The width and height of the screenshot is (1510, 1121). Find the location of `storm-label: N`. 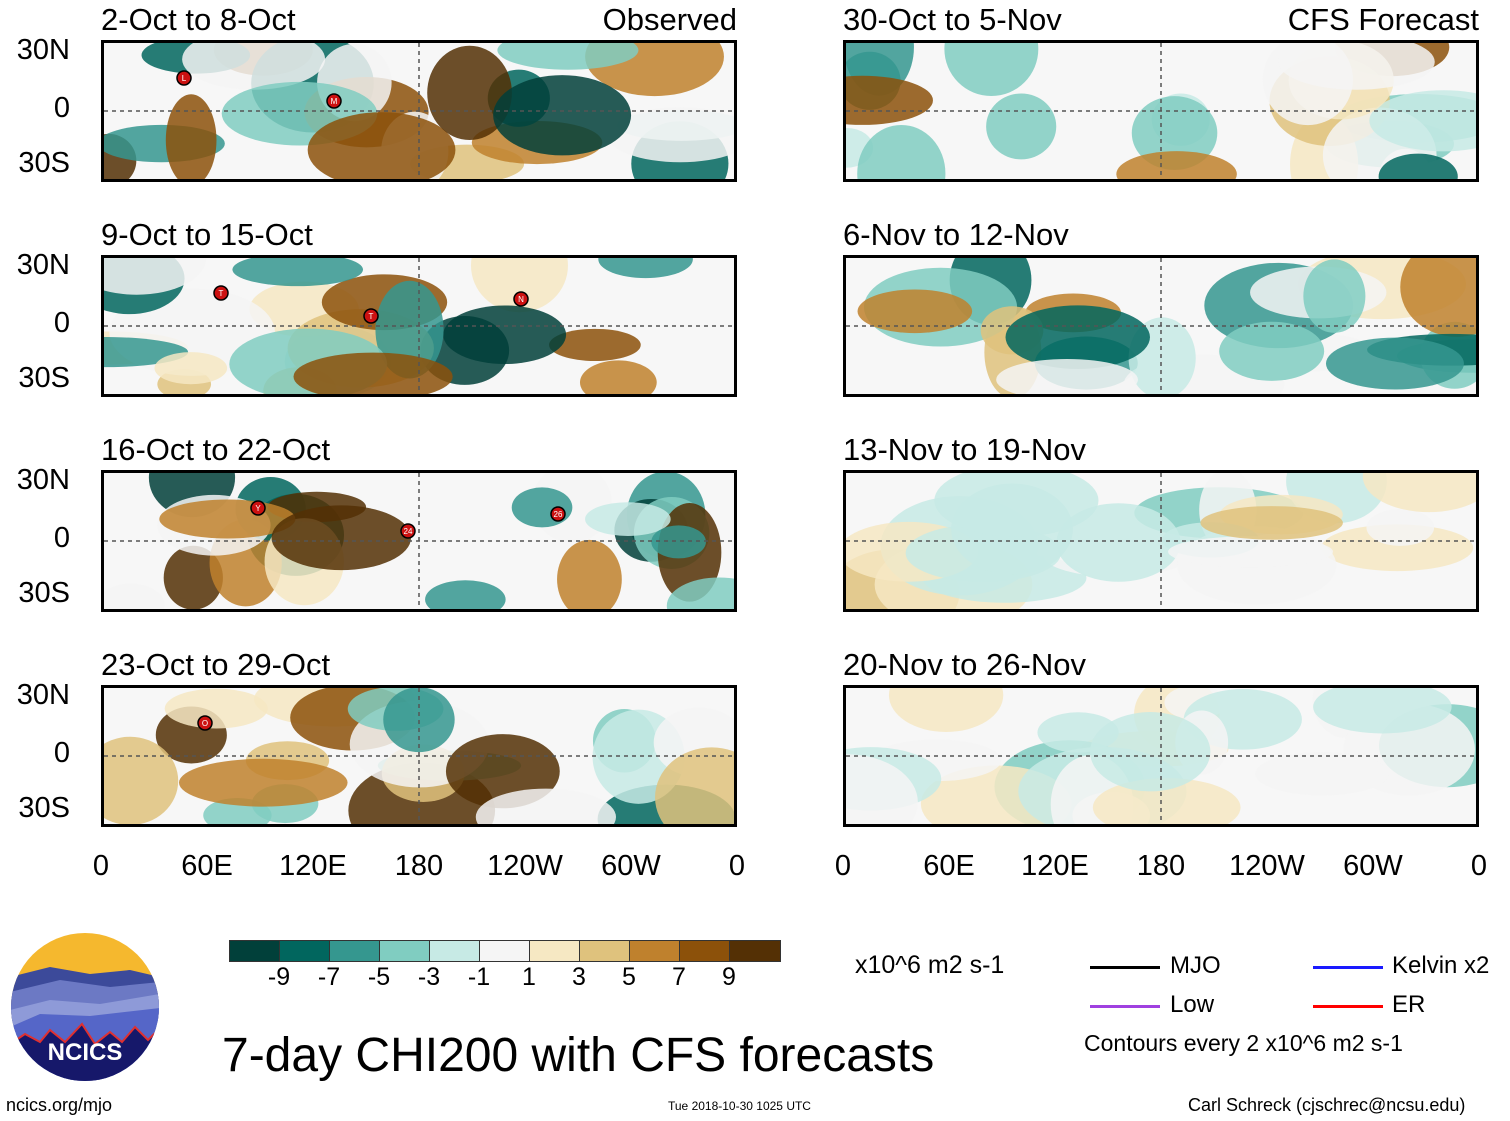

storm-label: N is located at coordinates (521, 299).